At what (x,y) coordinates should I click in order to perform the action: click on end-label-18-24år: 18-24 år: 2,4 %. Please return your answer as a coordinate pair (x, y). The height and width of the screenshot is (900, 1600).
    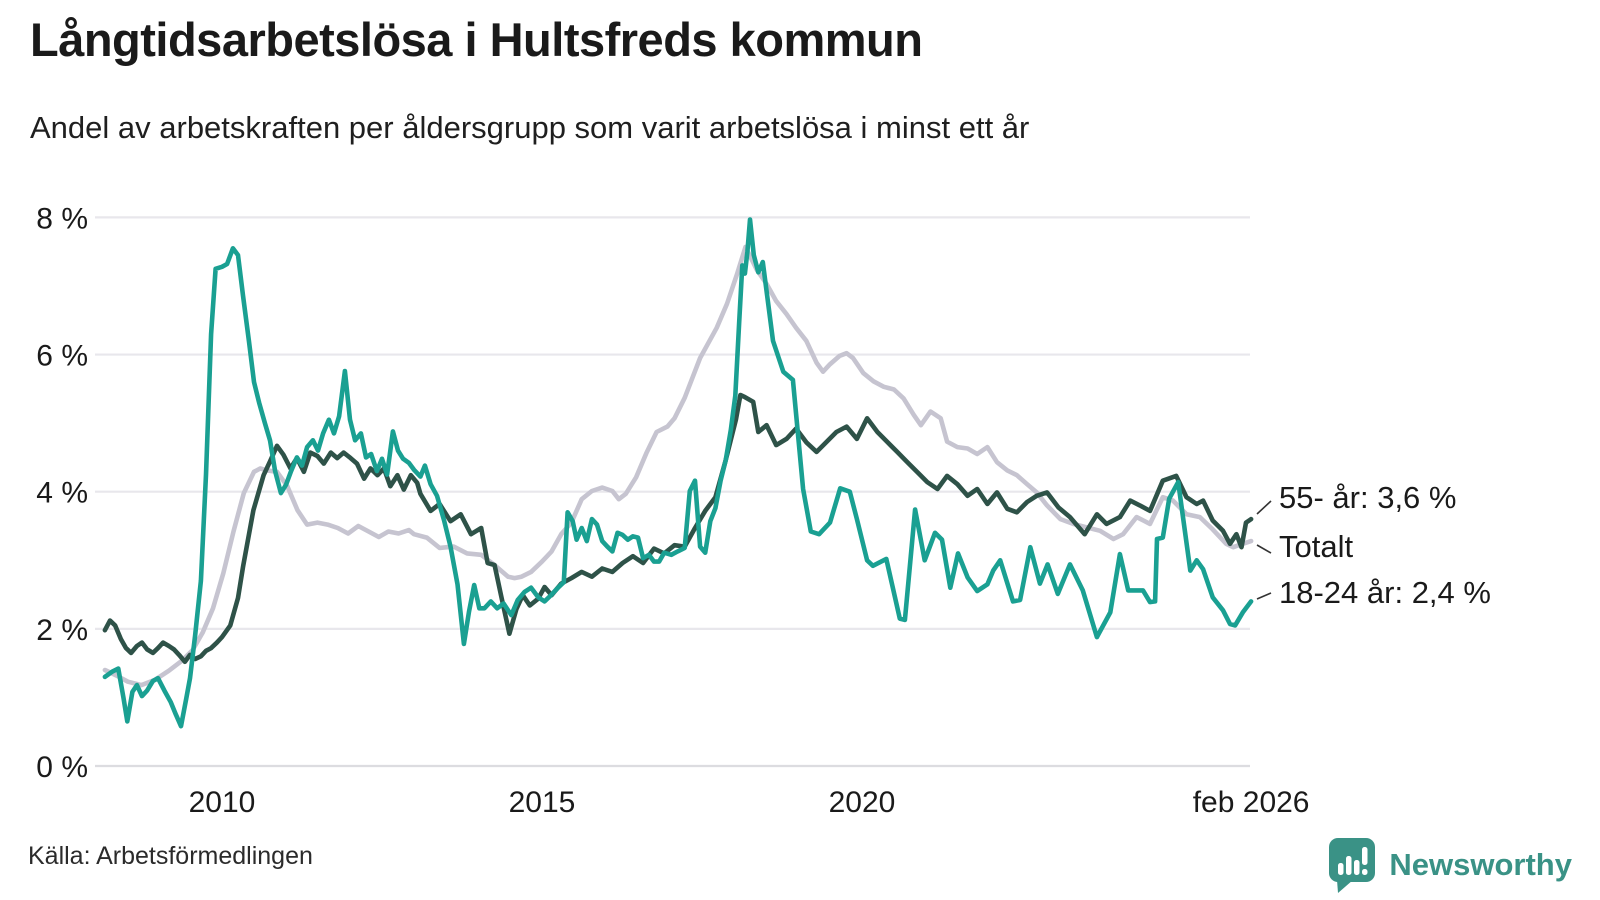
    Looking at the image, I should click on (1385, 592).